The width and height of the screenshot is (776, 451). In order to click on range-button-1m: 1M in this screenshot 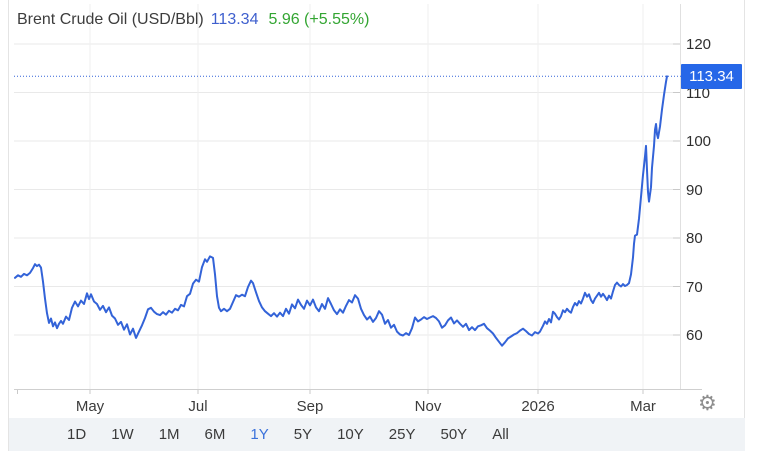, I will do `click(169, 434)`.